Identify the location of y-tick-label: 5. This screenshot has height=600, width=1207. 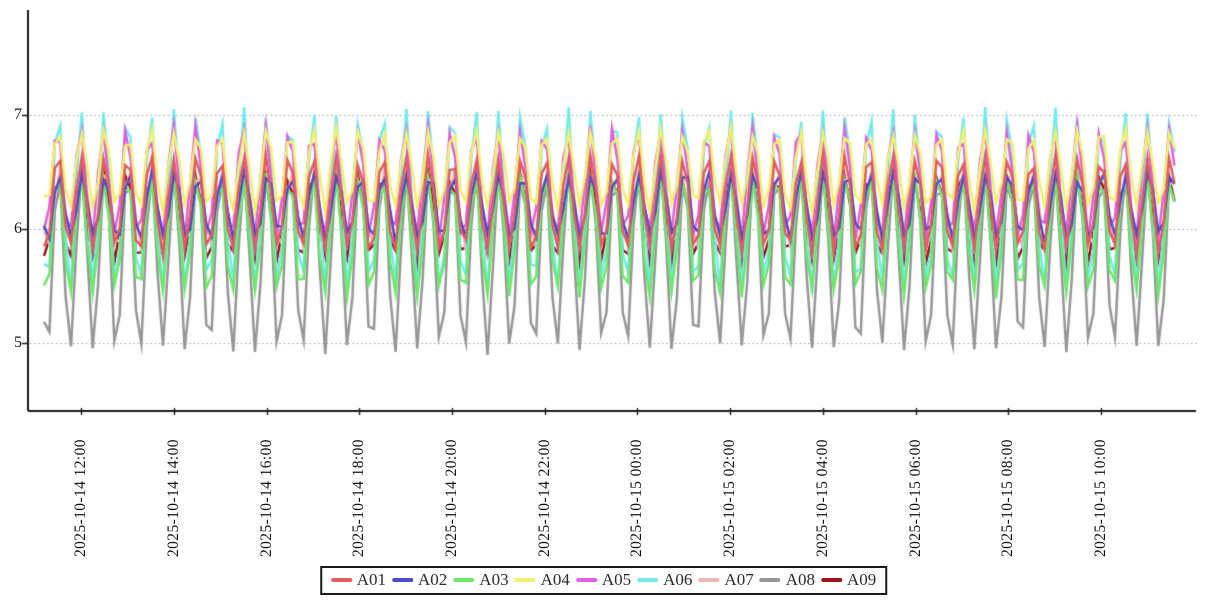
(18, 342).